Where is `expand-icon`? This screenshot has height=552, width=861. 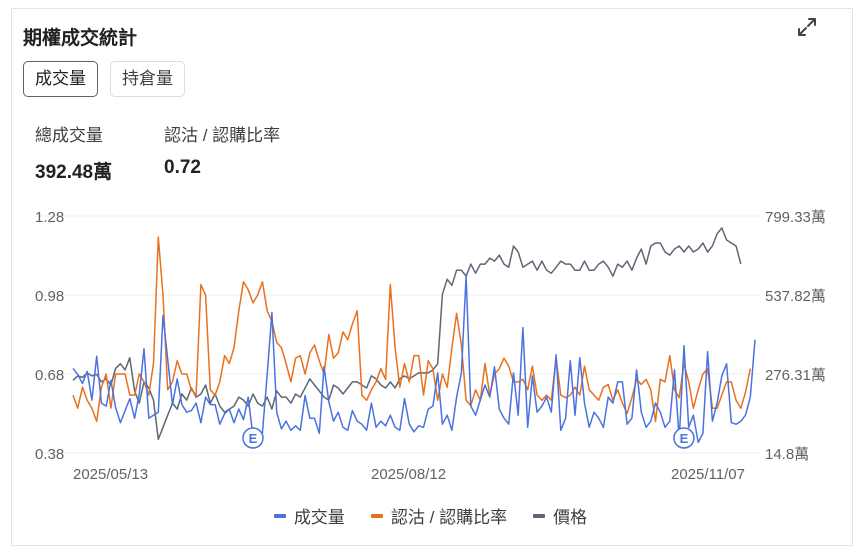 expand-icon is located at coordinates (807, 27).